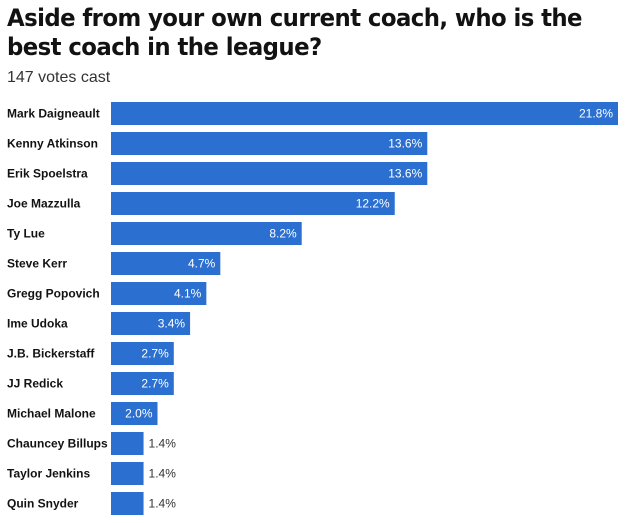 The width and height of the screenshot is (640, 523). I want to click on category-label: Gregg Popovich, so click(53, 294).